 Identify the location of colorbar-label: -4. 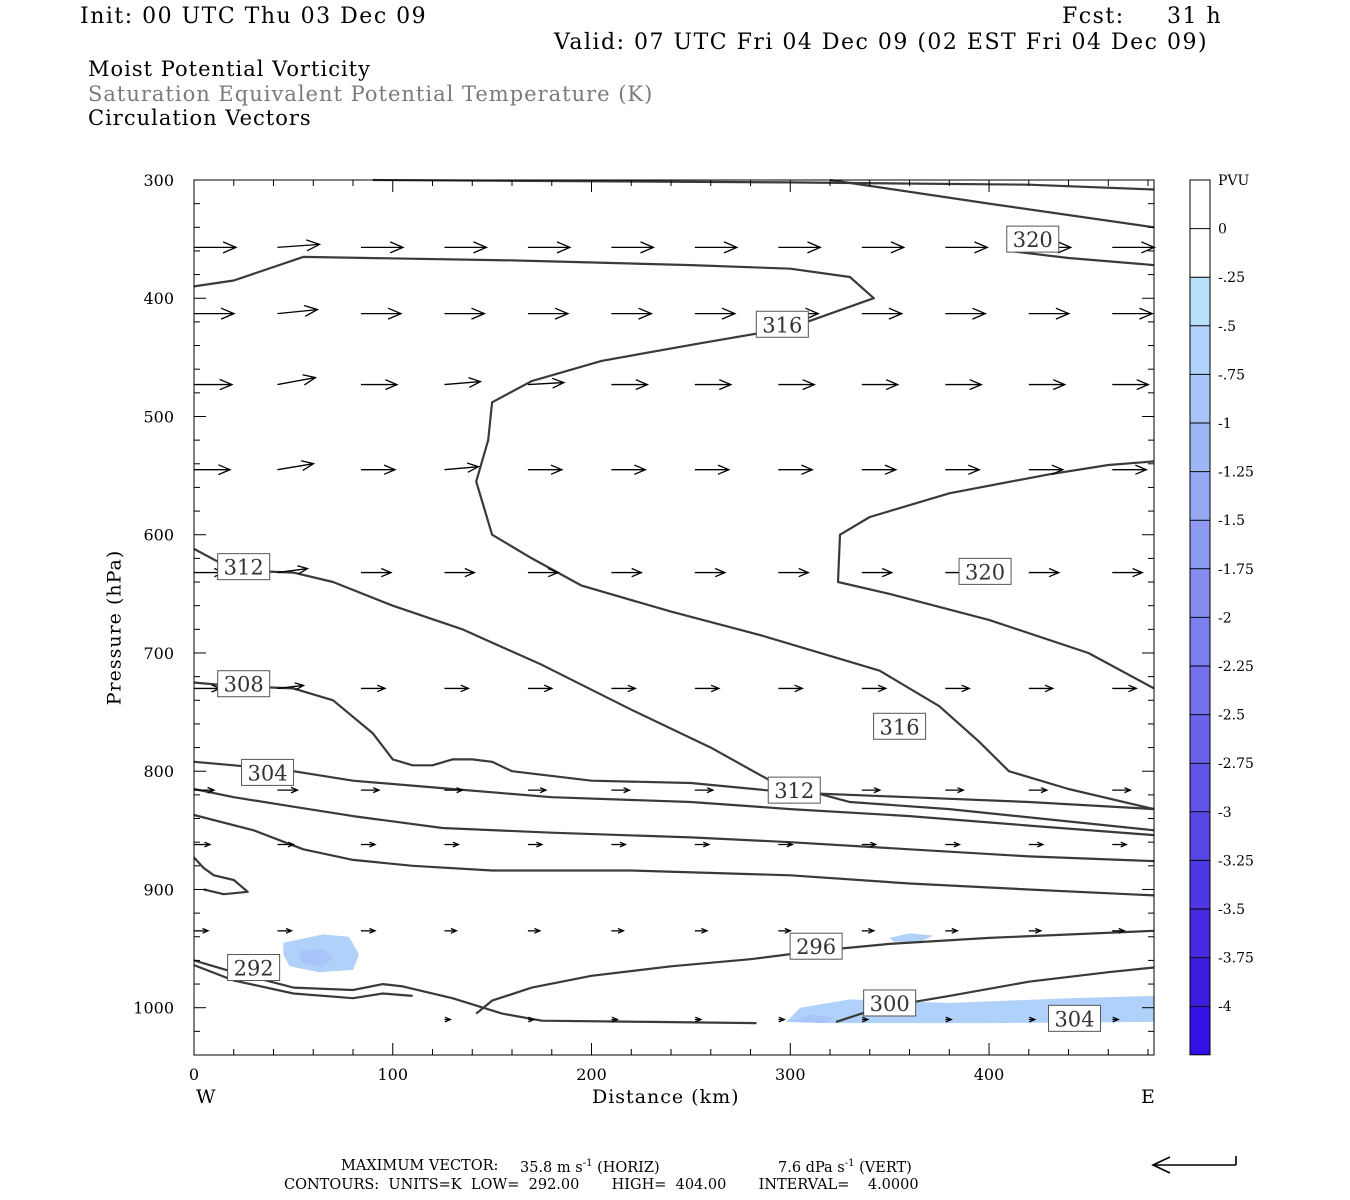
(1225, 1007).